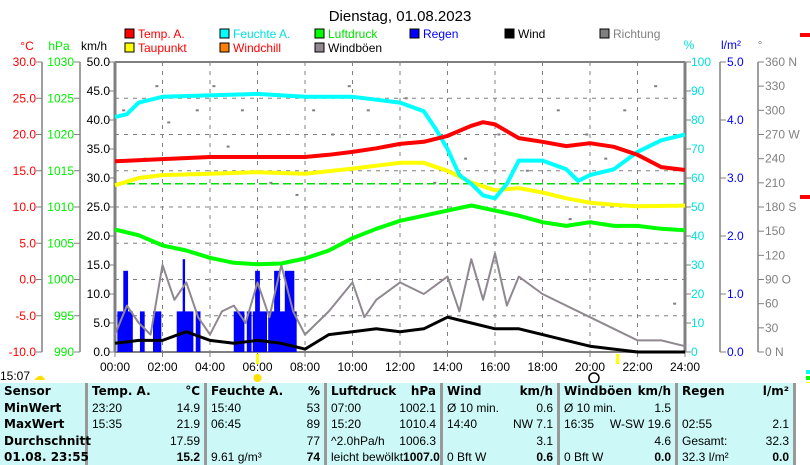  I want to click on table-row: 23:20 14.9, so click(146, 408).